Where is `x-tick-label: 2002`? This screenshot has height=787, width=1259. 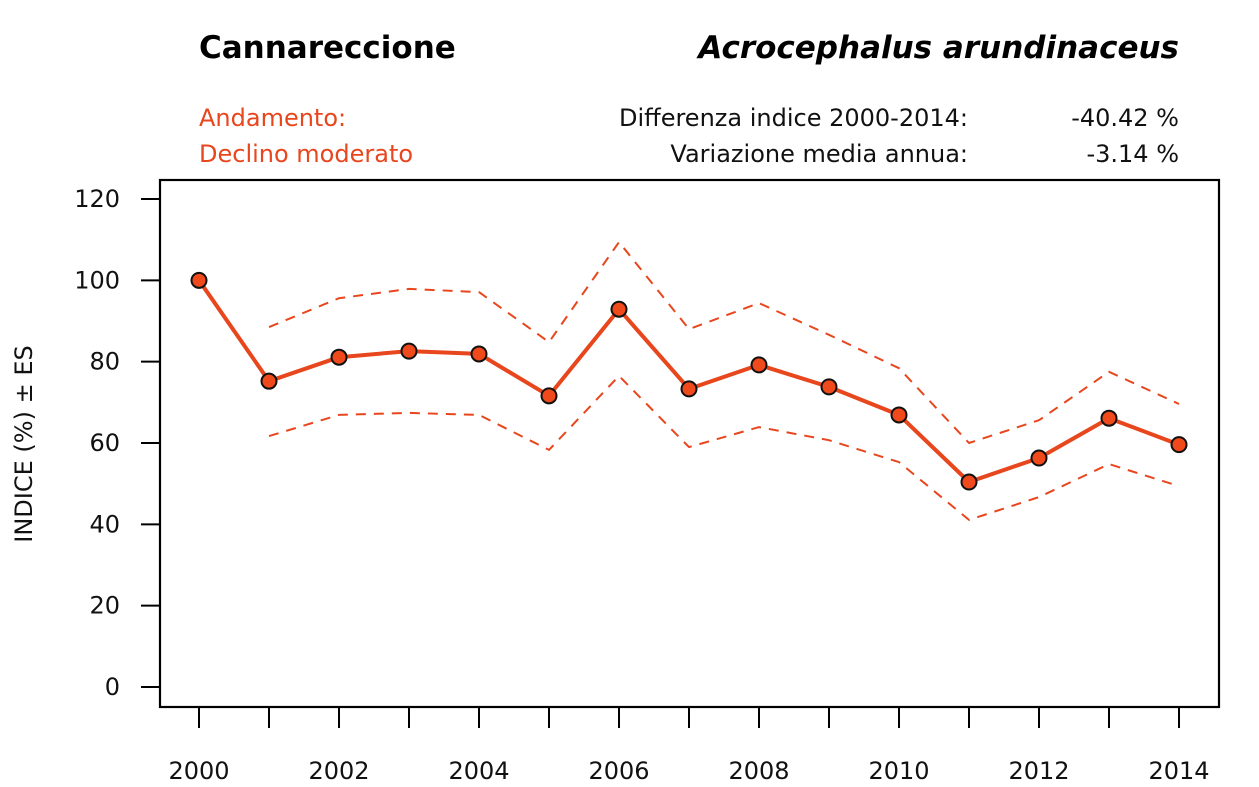
x-tick-label: 2002 is located at coordinates (338, 771).